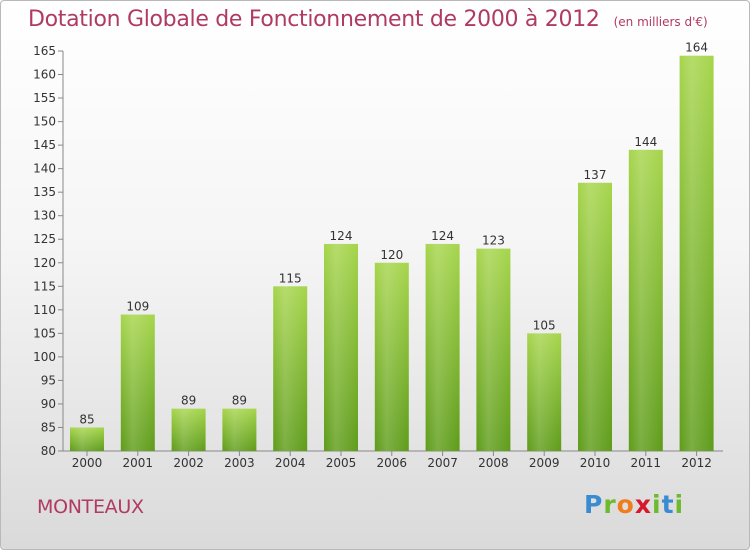  What do you see at coordinates (594, 504) in the screenshot?
I see `logo-letter: P` at bounding box center [594, 504].